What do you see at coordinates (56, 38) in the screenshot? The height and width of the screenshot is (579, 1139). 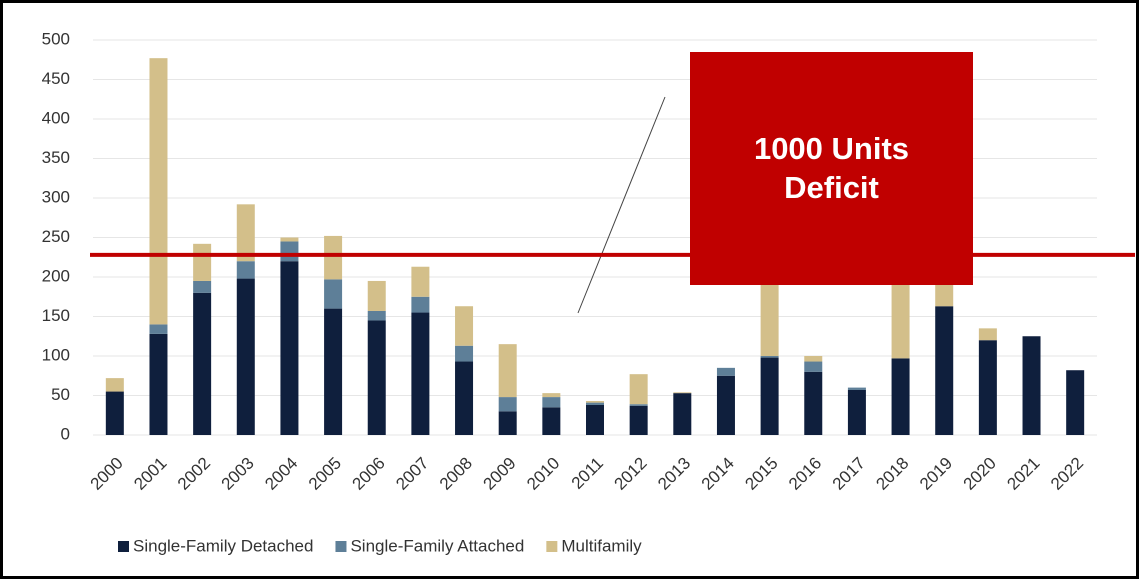 I see `y-tick-label: 500` at bounding box center [56, 38].